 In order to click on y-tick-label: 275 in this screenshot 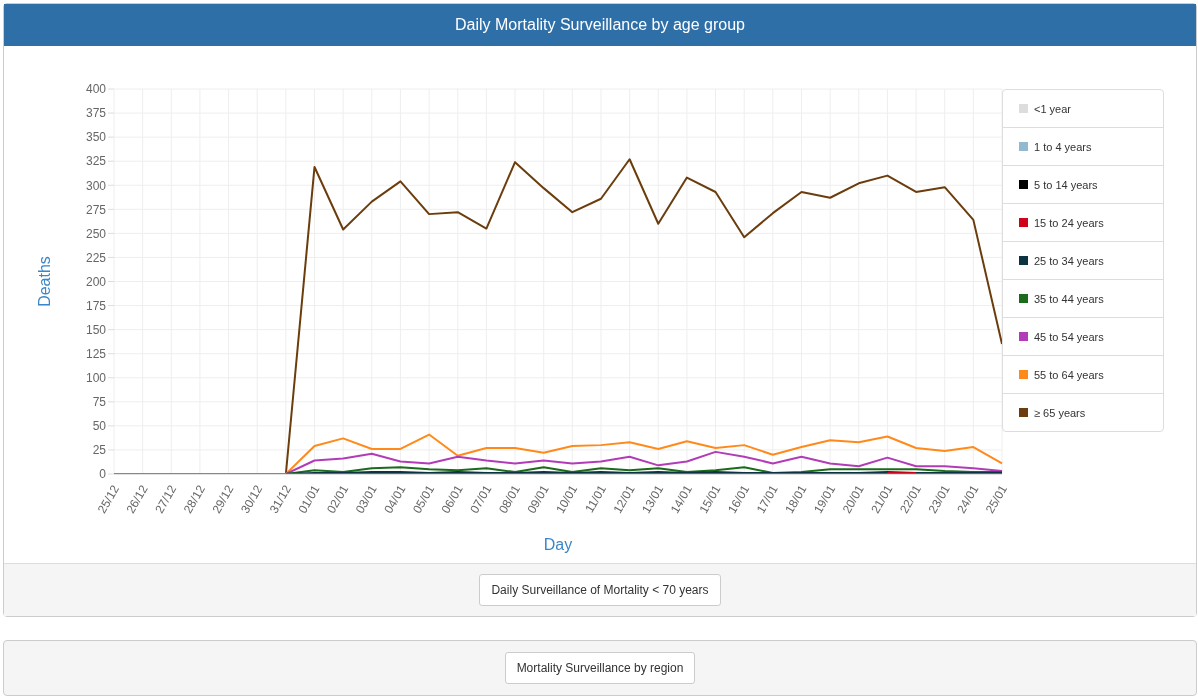, I will do `click(96, 209)`.